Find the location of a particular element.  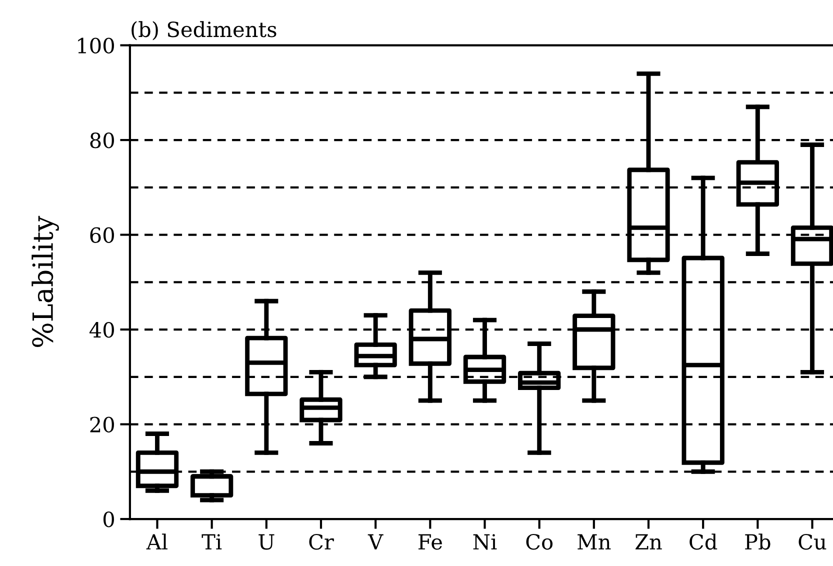

chart-title: (b) Sediments is located at coordinates (204, 30).